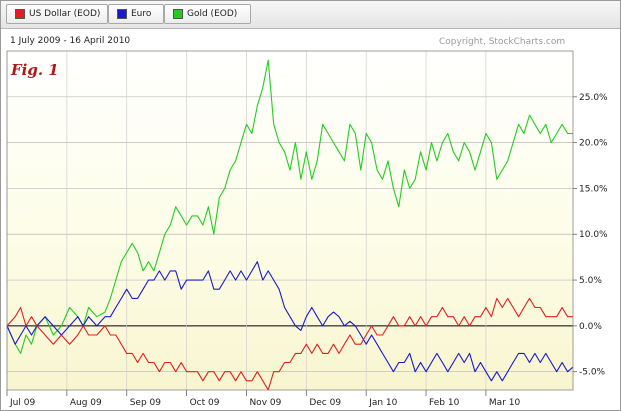  Describe the element at coordinates (146, 403) in the screenshot. I see `x-tick-label: Sep 09` at that location.